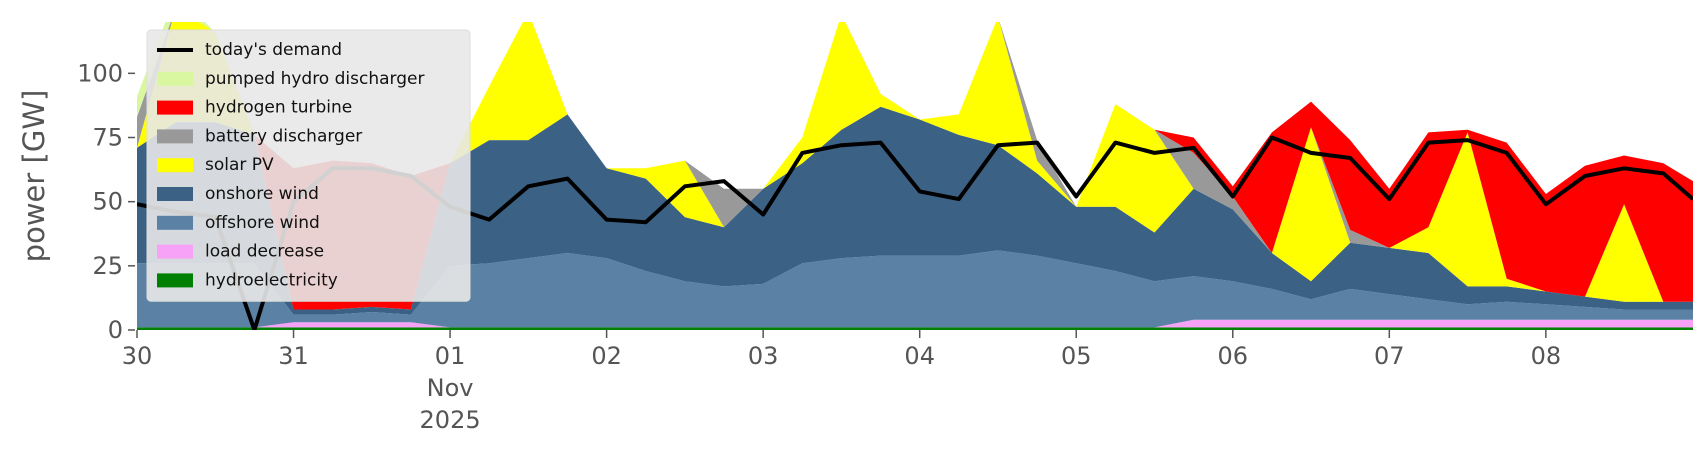 This screenshot has height=464, width=1706. Describe the element at coordinates (1233, 356) in the screenshot. I see `x-tick-label: 06` at that location.